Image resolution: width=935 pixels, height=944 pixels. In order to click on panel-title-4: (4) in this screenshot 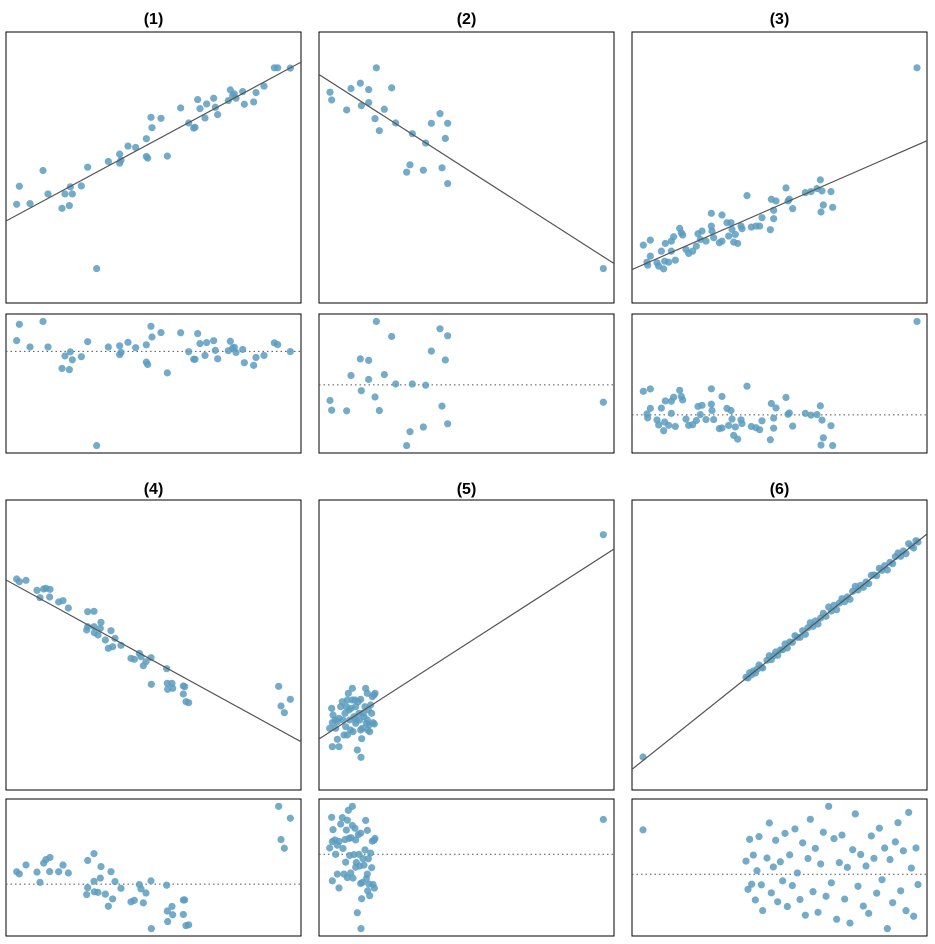, I will do `click(154, 489)`.